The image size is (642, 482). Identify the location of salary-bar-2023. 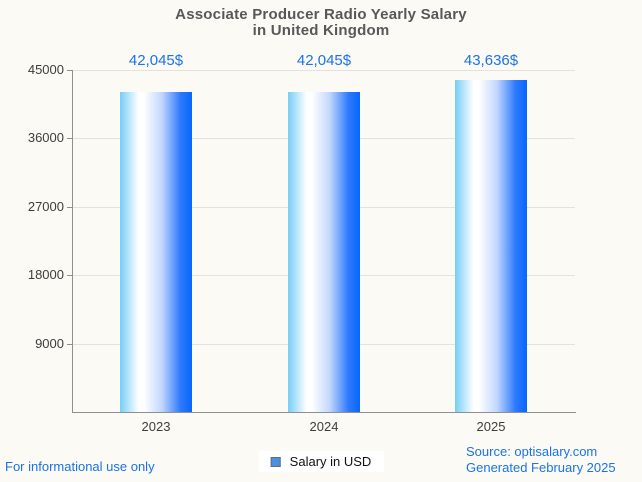
(156, 252).